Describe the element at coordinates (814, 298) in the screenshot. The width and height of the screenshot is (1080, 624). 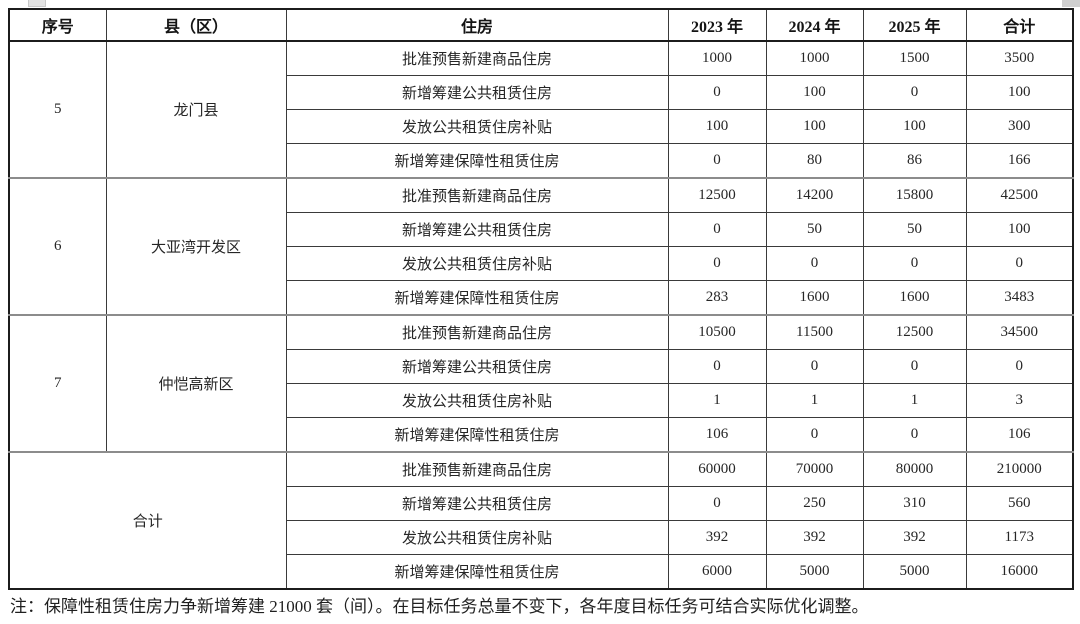
I see `value-2024: 1600` at that location.